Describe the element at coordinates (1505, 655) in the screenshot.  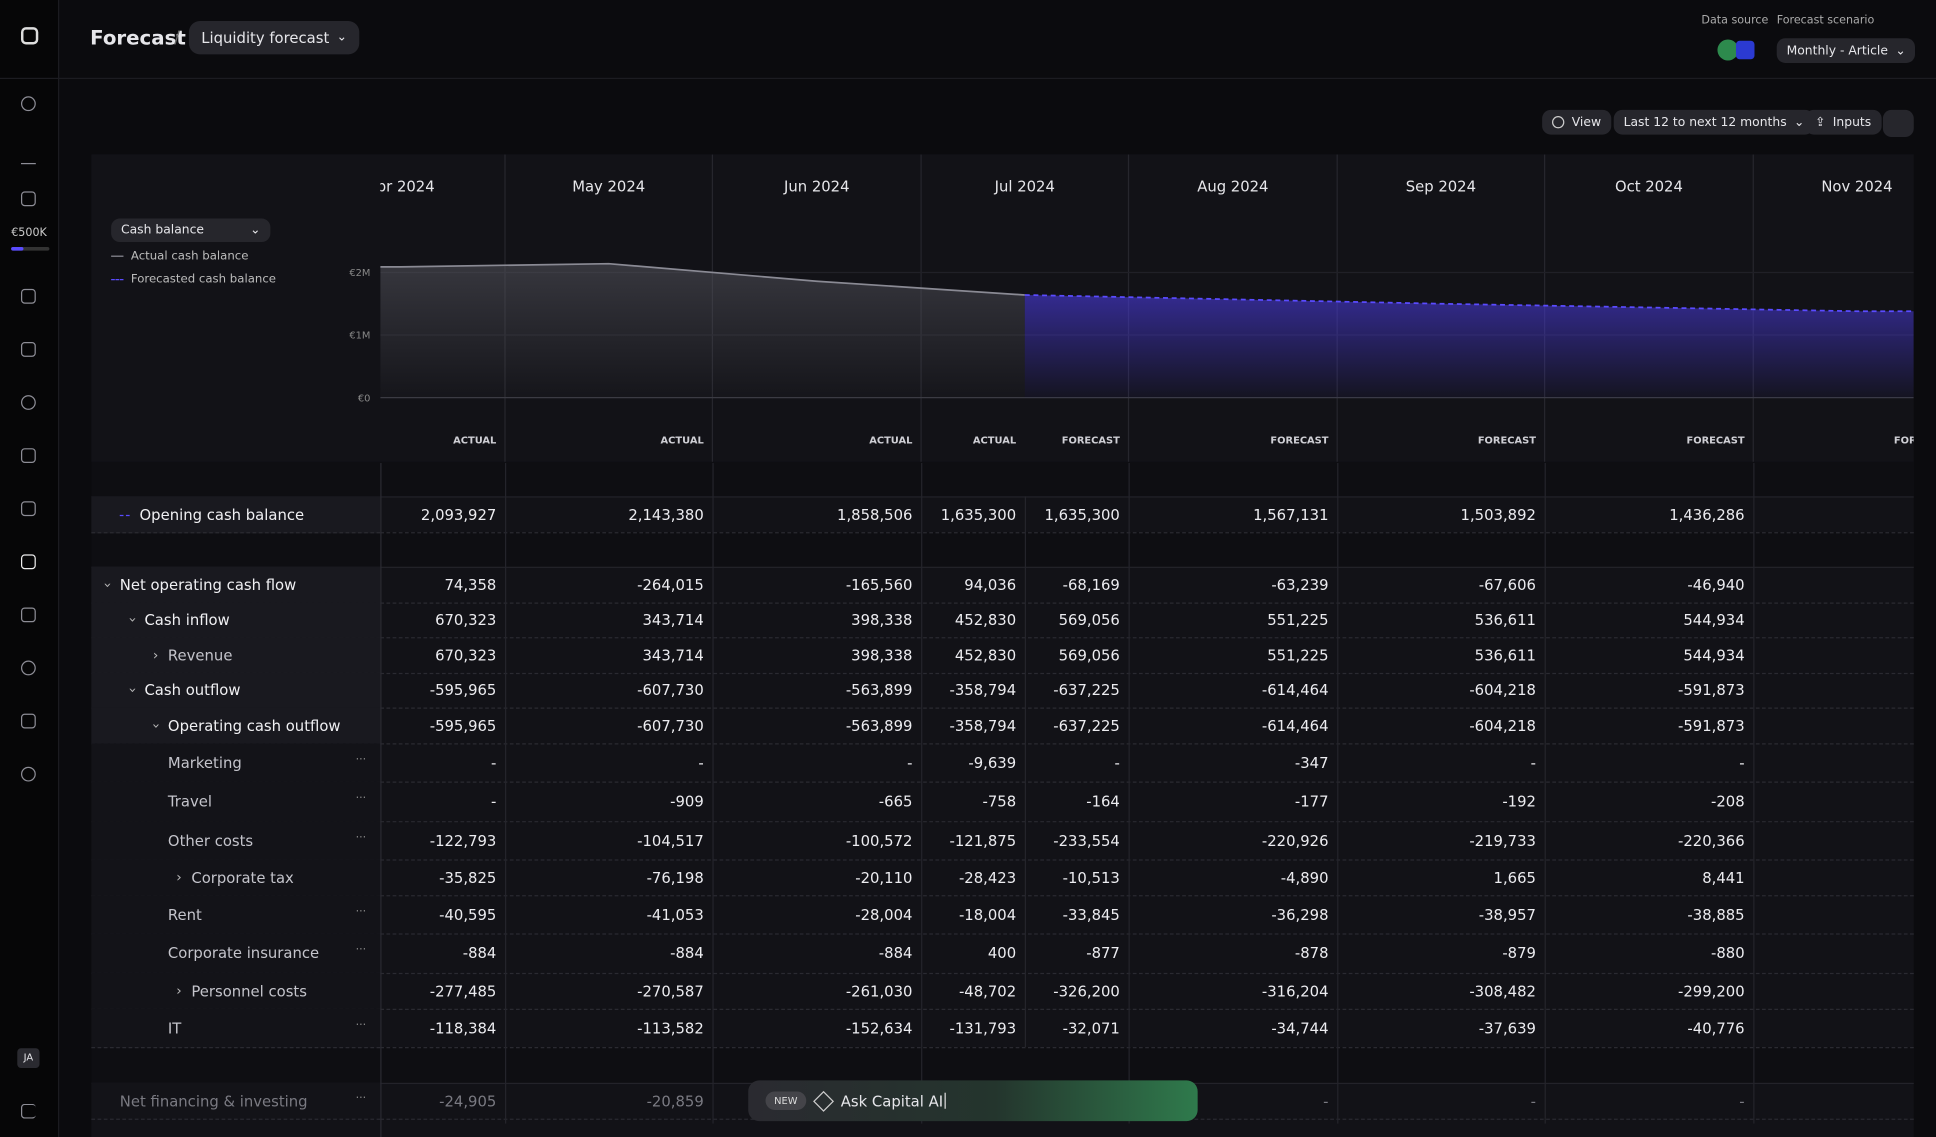
I see `cell-value: 536,611` at that location.